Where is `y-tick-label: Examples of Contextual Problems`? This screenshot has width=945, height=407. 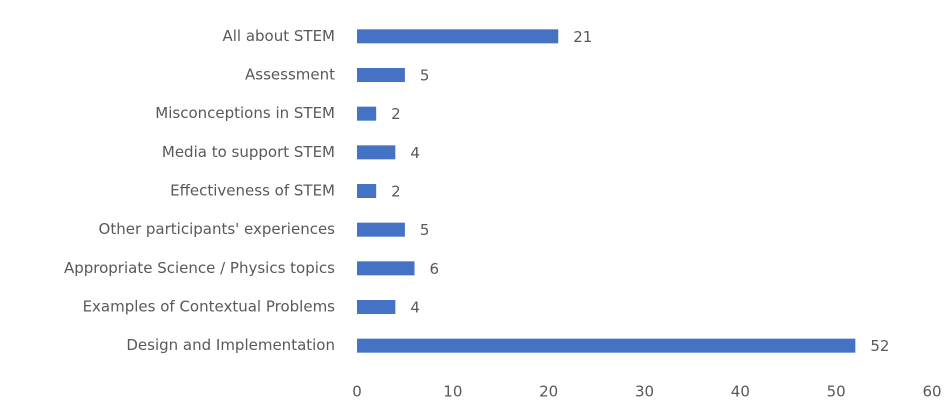
y-tick-label: Examples of Contextual Problems is located at coordinates (209, 307).